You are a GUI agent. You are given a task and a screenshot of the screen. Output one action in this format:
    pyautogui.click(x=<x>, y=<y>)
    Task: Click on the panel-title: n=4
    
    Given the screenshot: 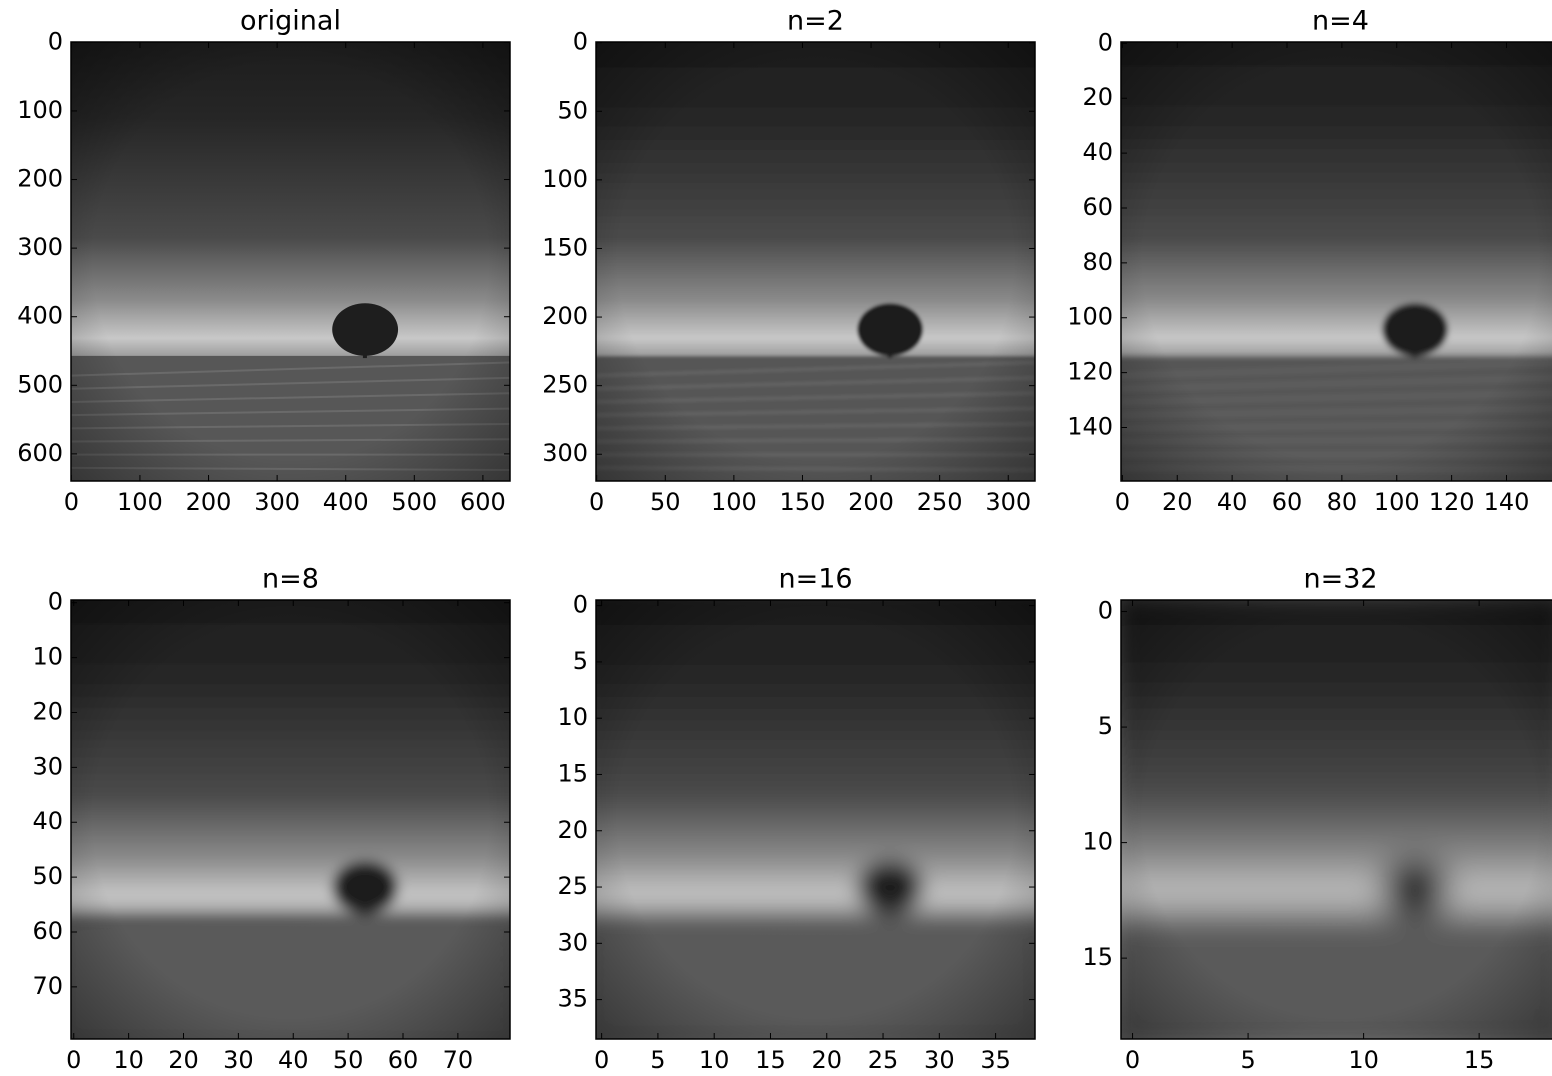 What is the action you would take?
    pyautogui.click(x=1340, y=21)
    